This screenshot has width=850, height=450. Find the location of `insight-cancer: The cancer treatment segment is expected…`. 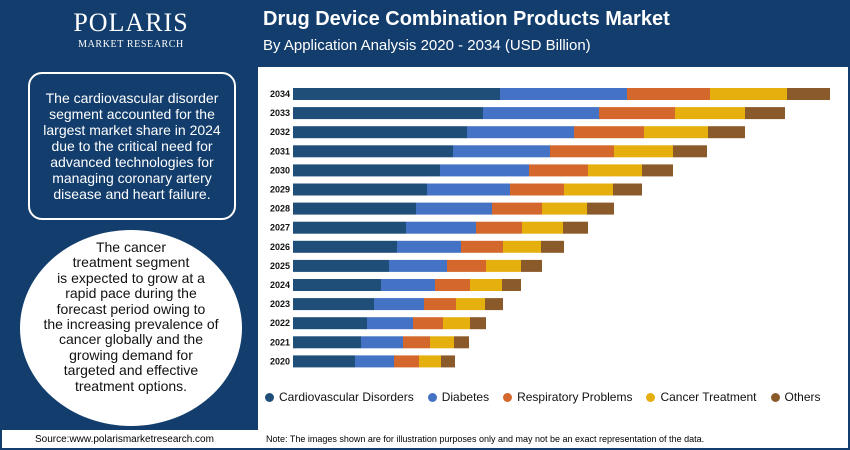

insight-cancer: The cancer treatment segment is expected… is located at coordinates (131, 328).